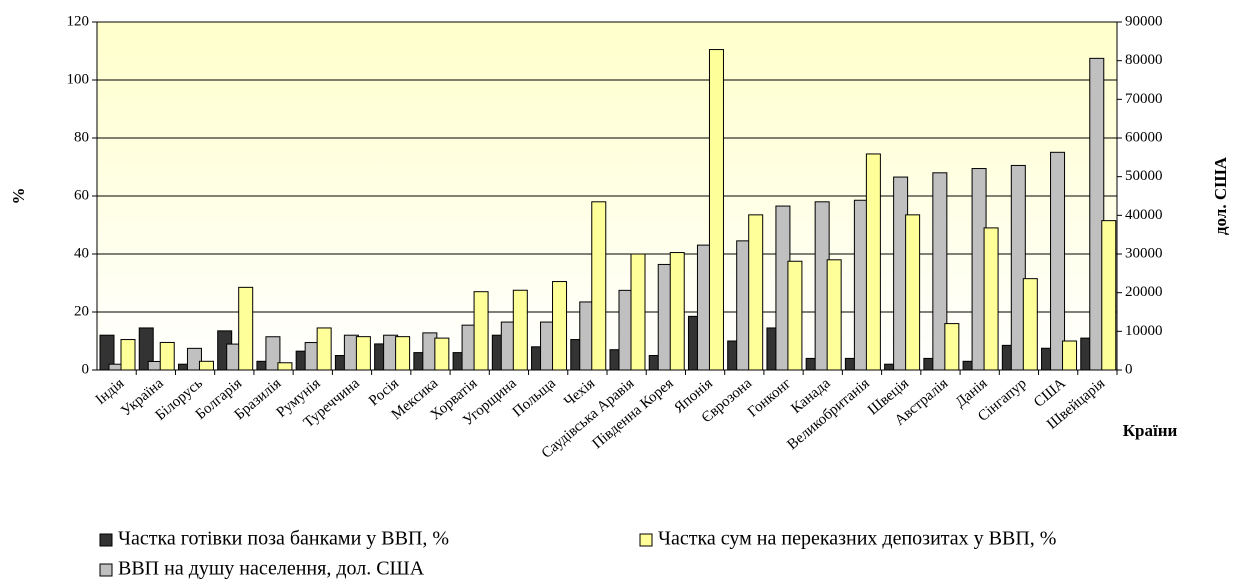 The image size is (1234, 584). Describe the element at coordinates (1144, 21) in the screenshot. I see `y2-tick-label: 90000` at that location.